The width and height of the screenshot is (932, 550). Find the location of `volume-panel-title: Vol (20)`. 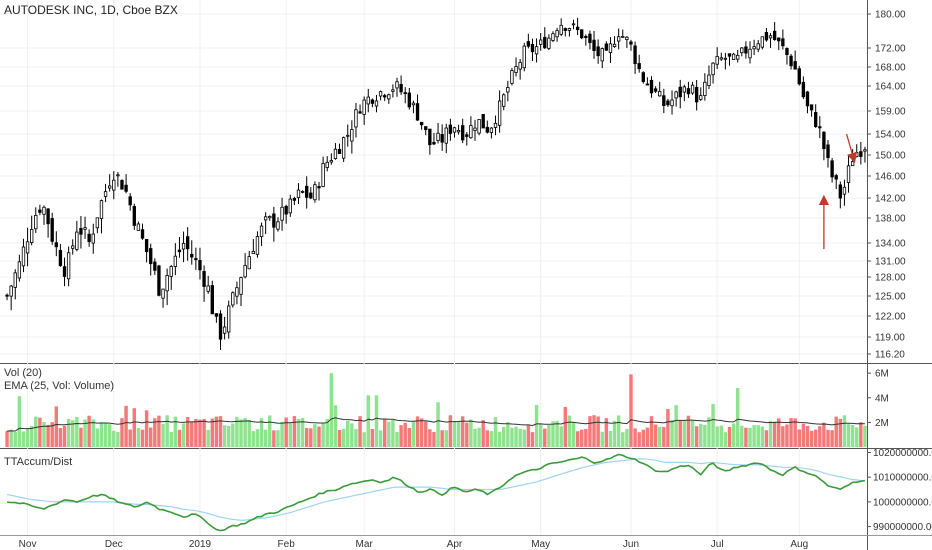

volume-panel-title: Vol (20) is located at coordinates (23, 373).